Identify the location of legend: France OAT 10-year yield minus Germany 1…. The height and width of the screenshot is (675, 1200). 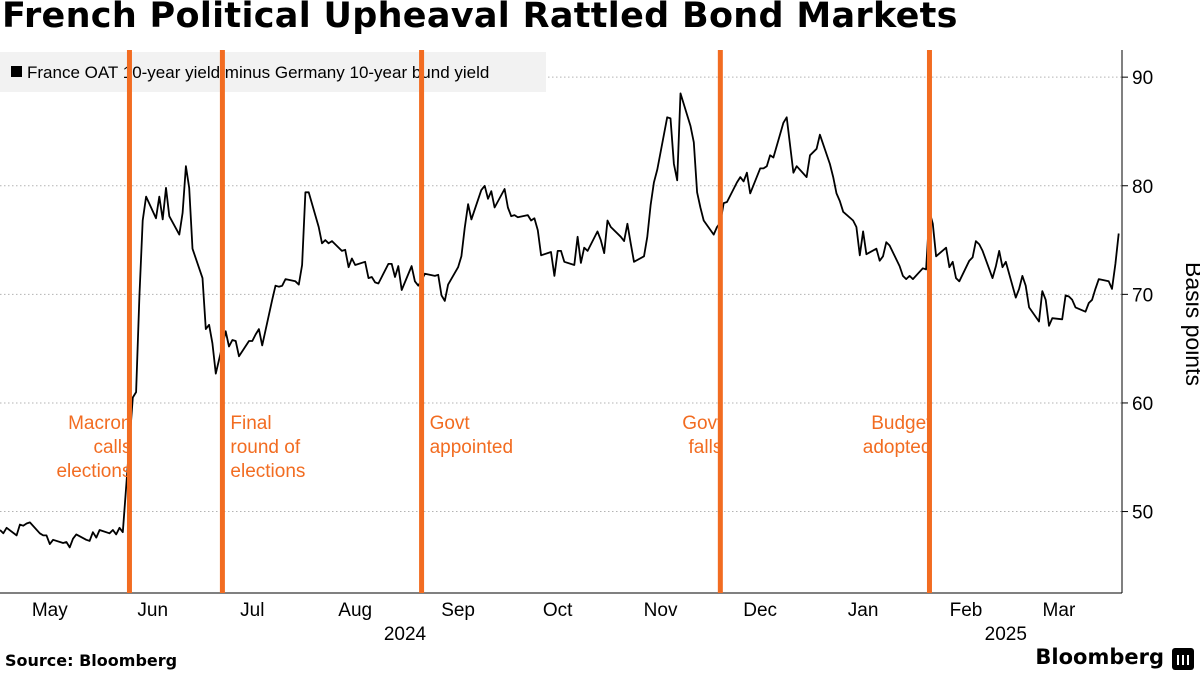
(273, 72).